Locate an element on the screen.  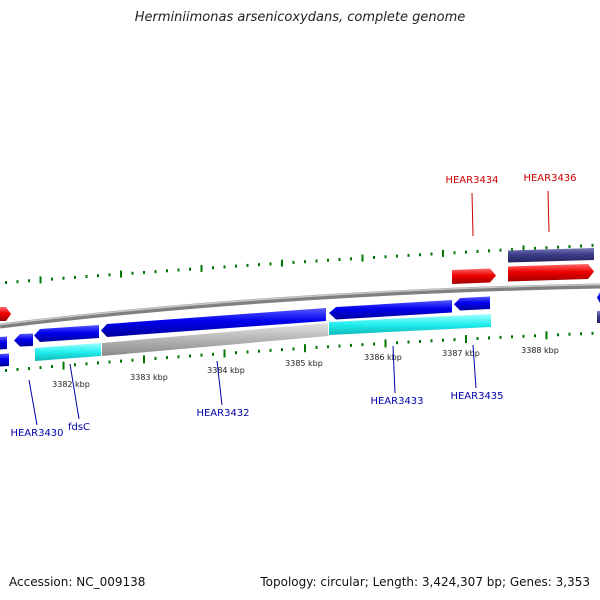
scale-label: 3384 kbp is located at coordinates (226, 370).